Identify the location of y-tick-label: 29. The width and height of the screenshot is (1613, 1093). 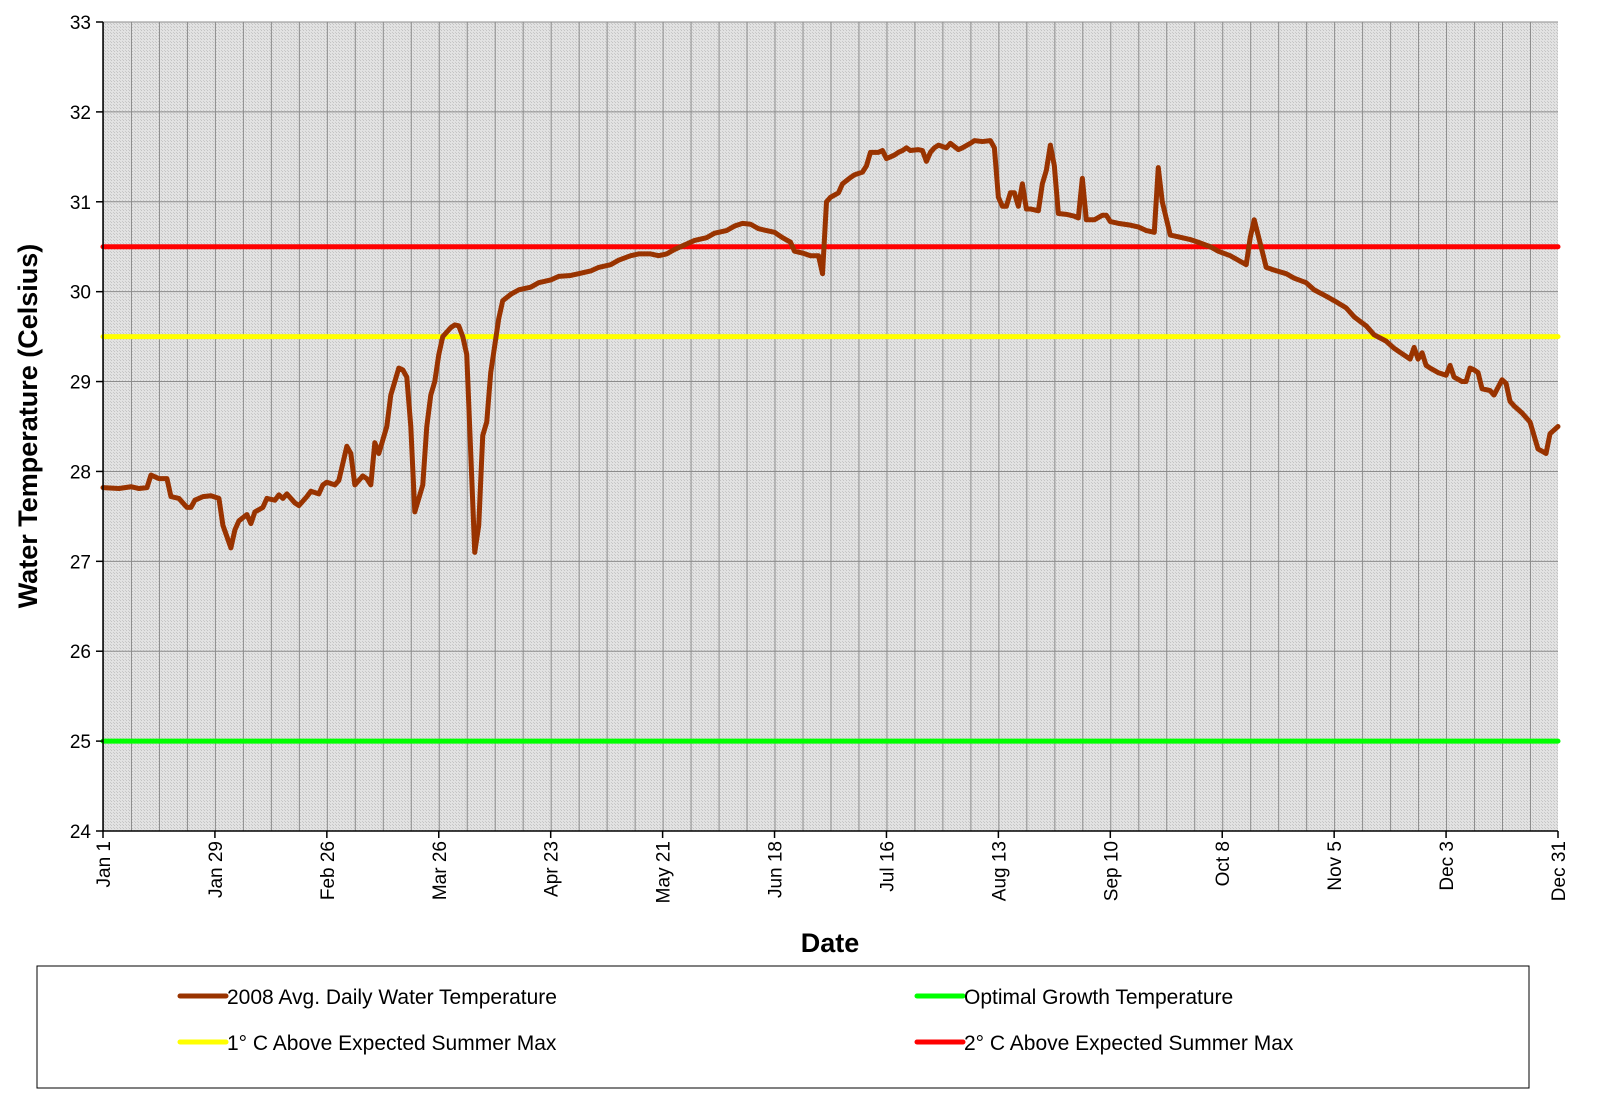
(80, 383).